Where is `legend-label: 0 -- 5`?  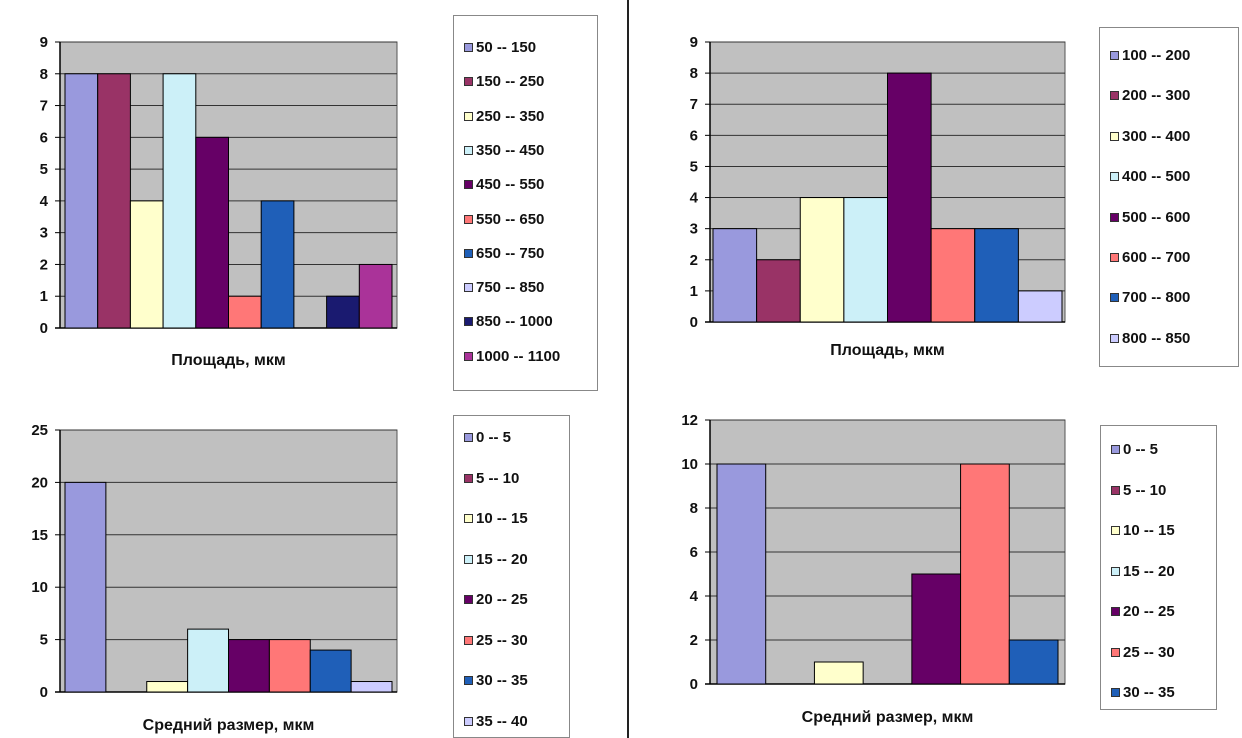 legend-label: 0 -- 5 is located at coordinates (494, 437).